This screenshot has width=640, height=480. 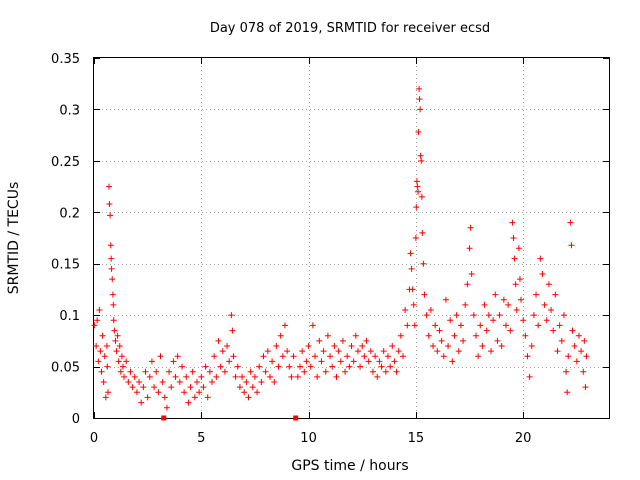 What do you see at coordinates (164, 418) in the screenshot?
I see `gap-marker` at bounding box center [164, 418].